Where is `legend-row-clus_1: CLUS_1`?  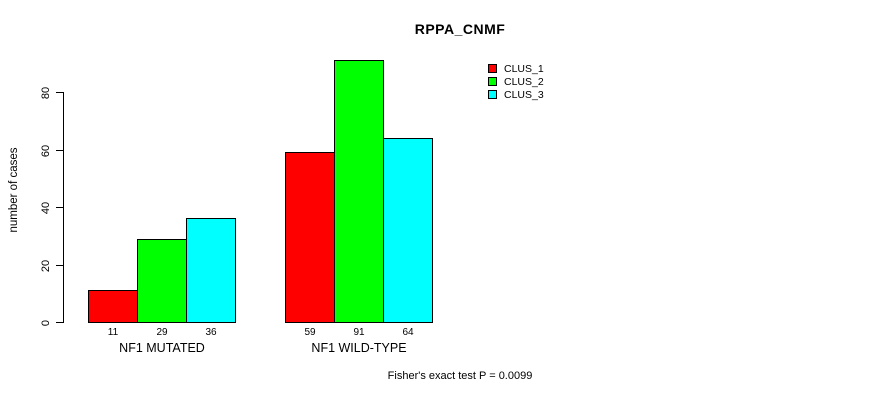 legend-row-clus_1: CLUS_1 is located at coordinates (516, 68).